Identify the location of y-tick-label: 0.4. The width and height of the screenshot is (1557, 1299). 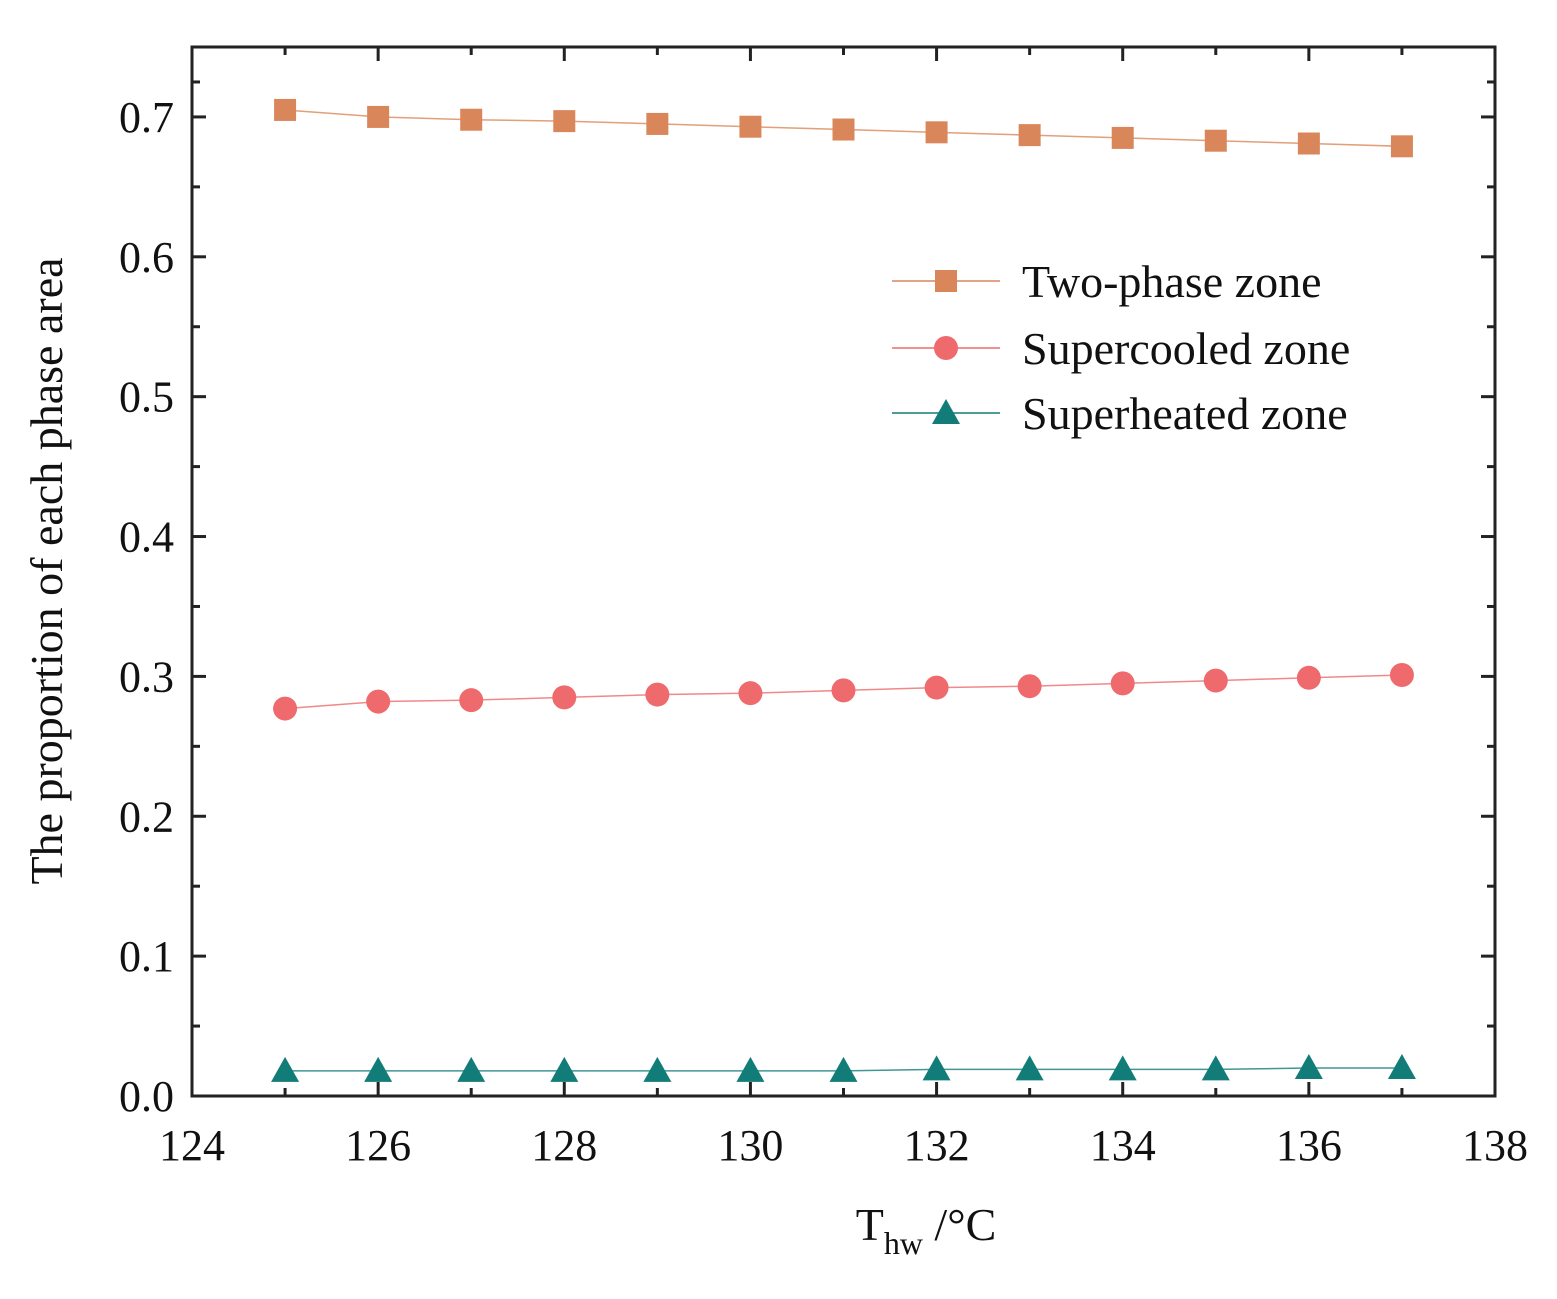
(146, 537).